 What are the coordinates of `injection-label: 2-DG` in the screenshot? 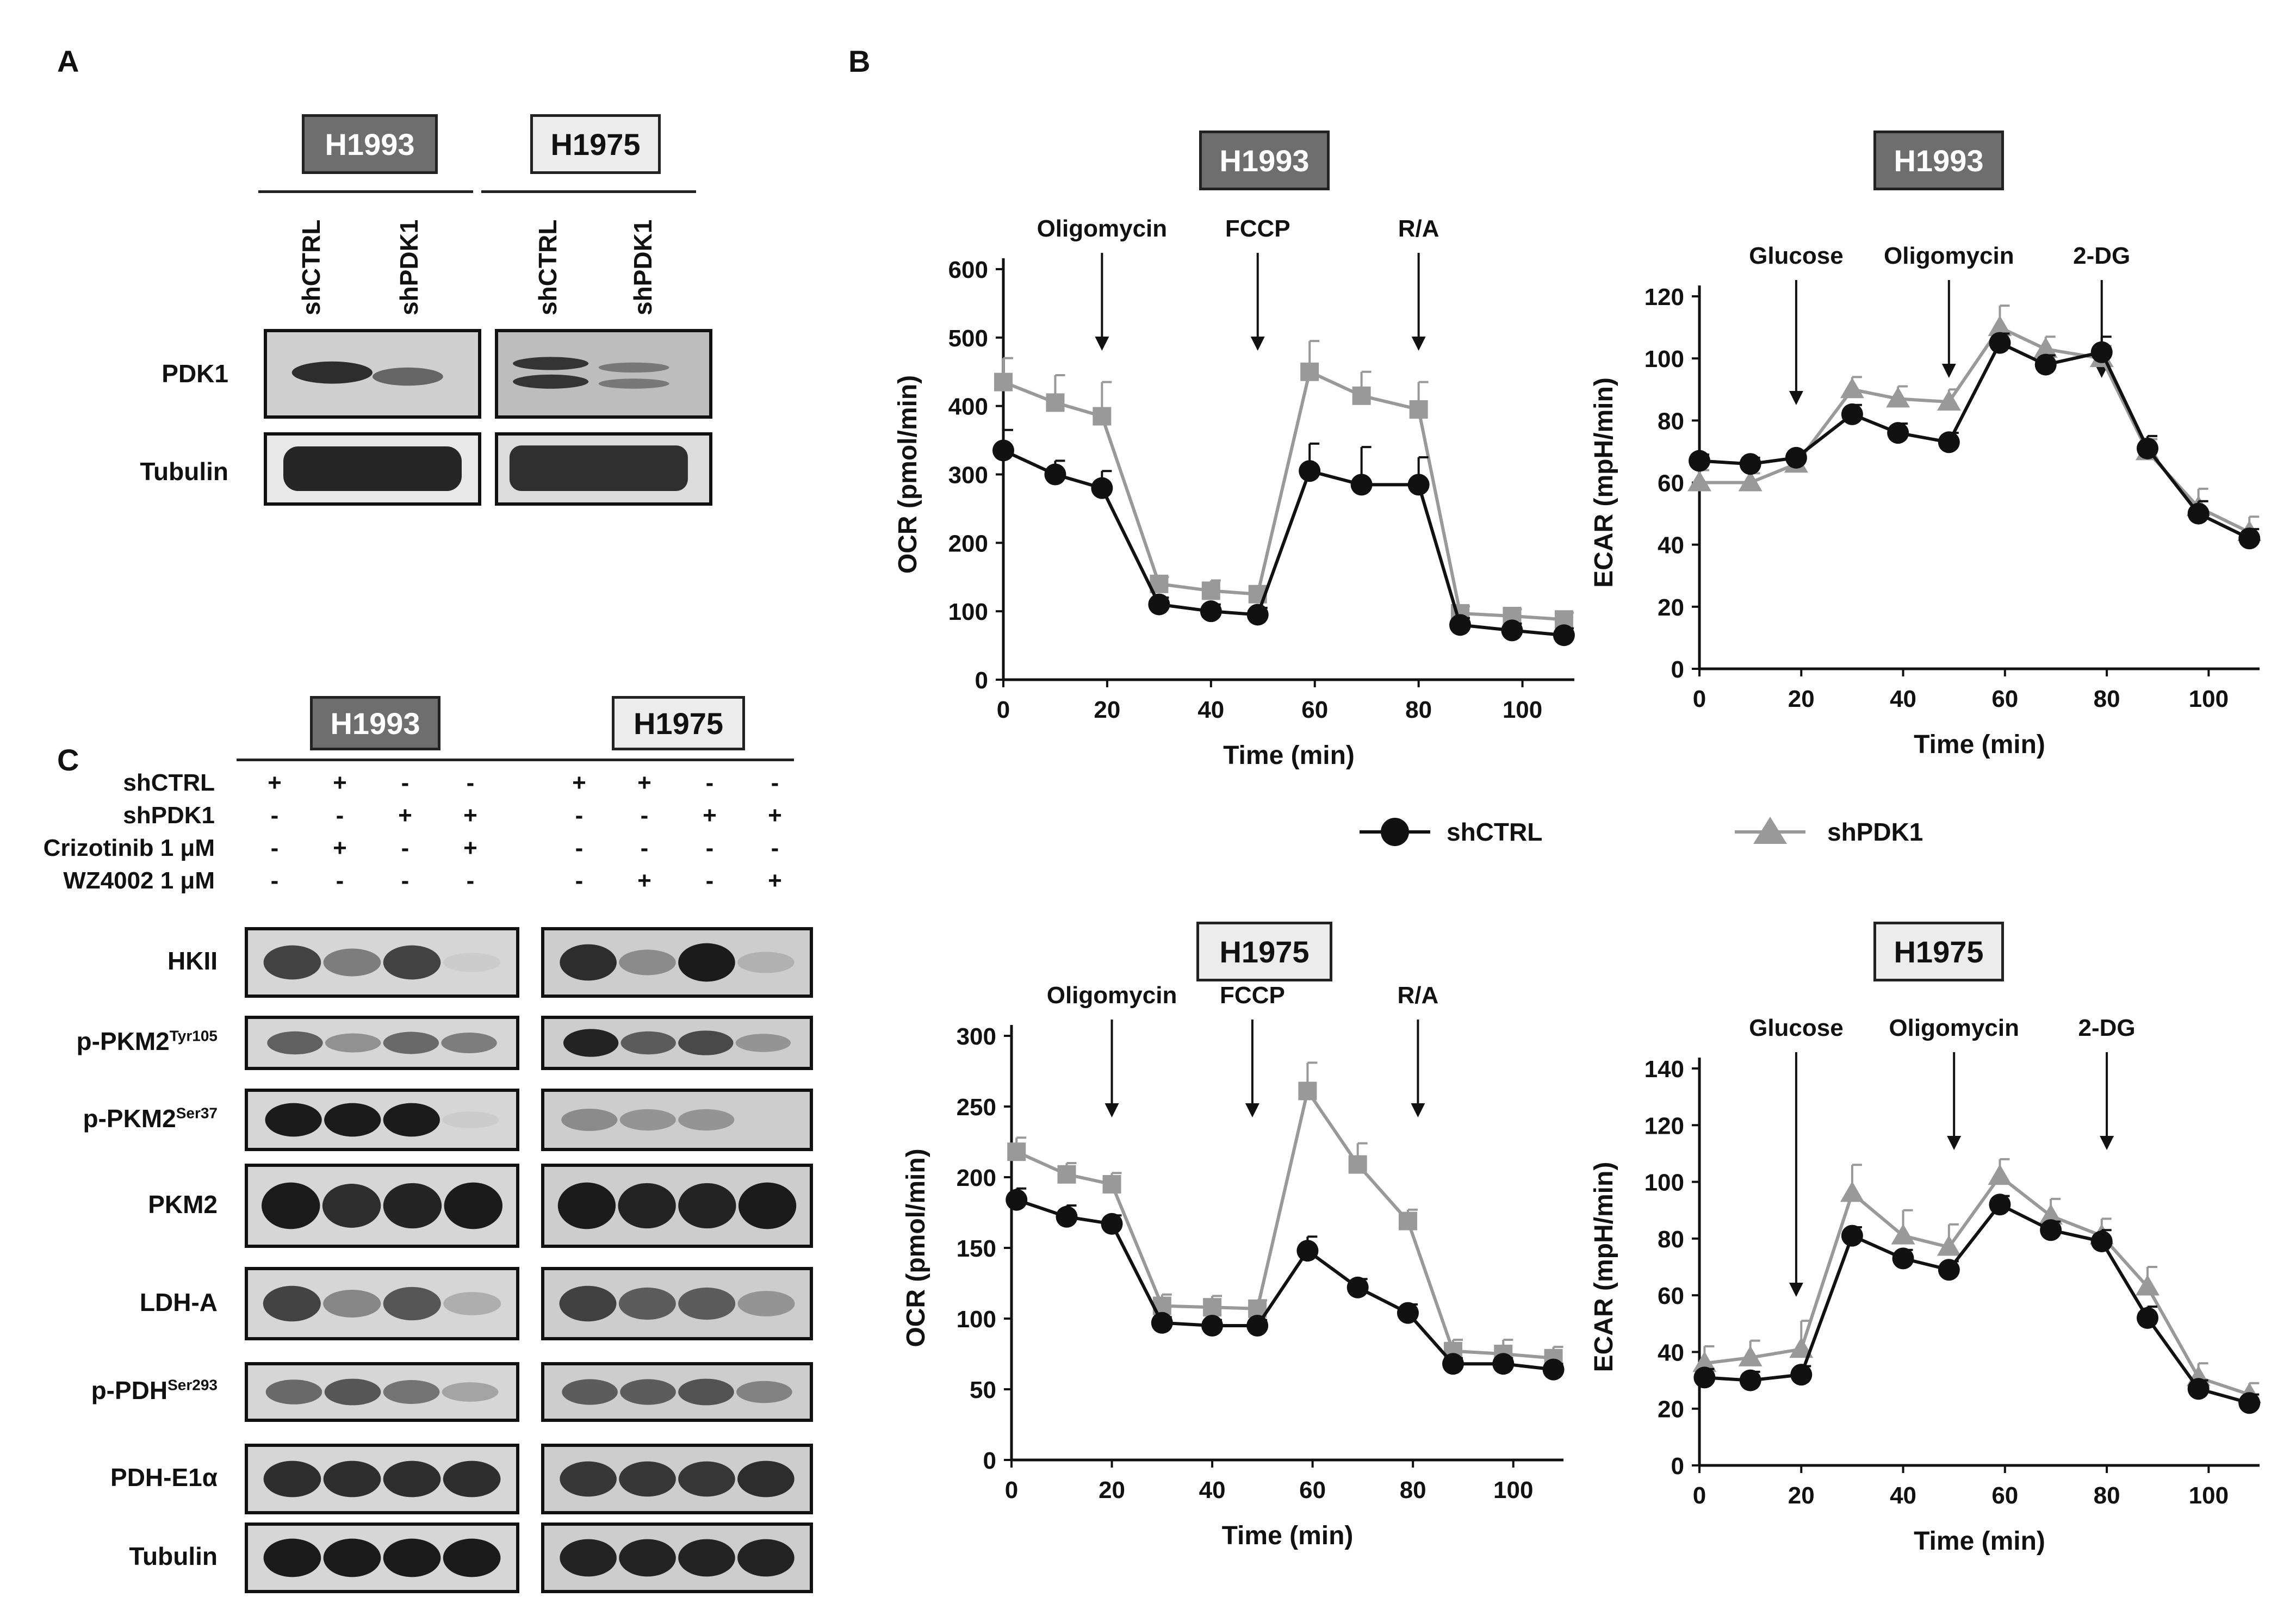 It's located at (2101, 256).